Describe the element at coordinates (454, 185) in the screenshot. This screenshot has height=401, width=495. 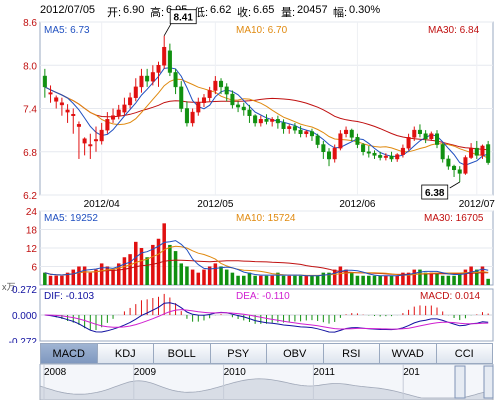
I see `min-leader-line` at that location.